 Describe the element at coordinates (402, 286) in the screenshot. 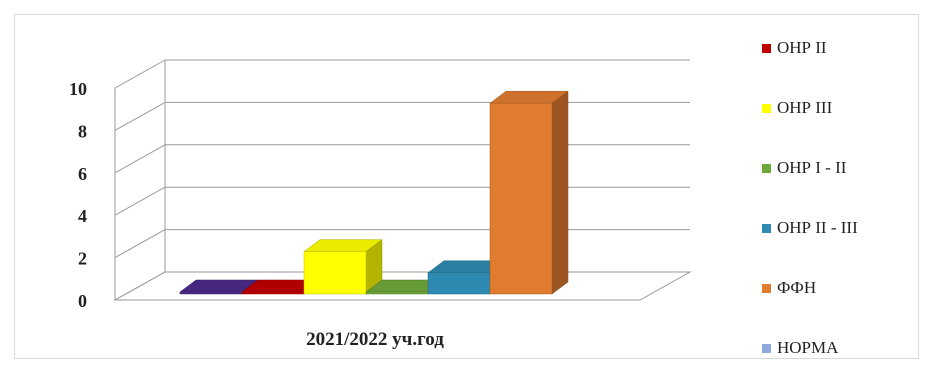

I see `chart-floor` at that location.